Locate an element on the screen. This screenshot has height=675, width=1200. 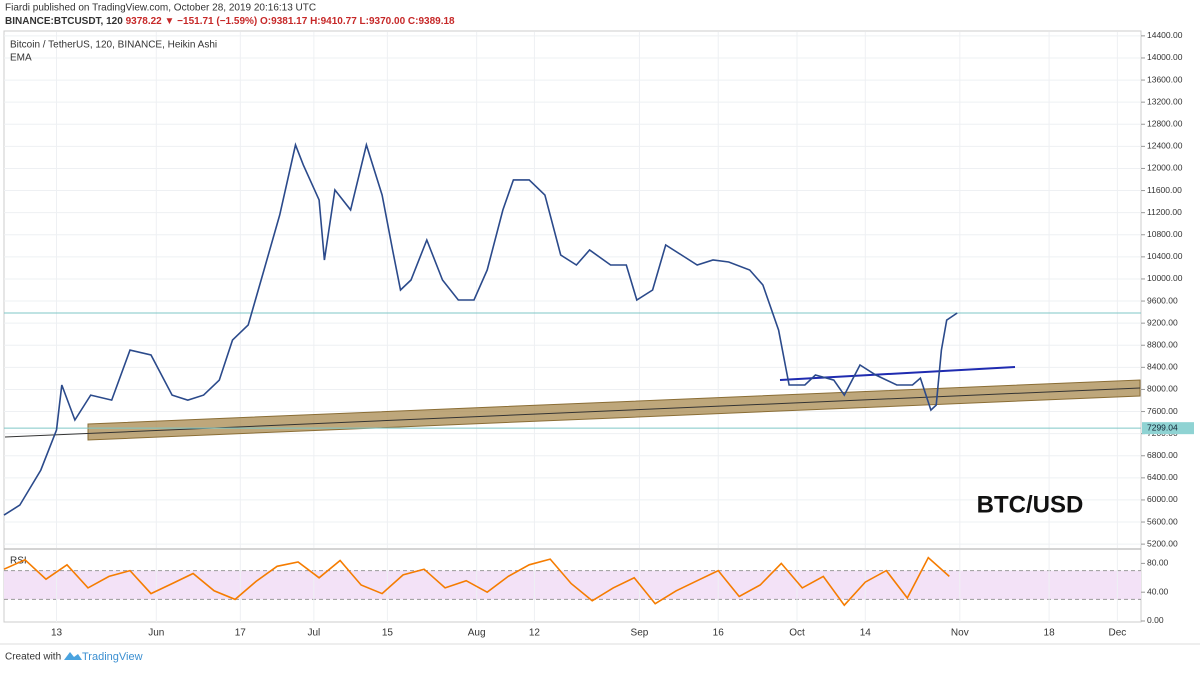
y-tick-label: 11200.00 is located at coordinates (1164, 212).